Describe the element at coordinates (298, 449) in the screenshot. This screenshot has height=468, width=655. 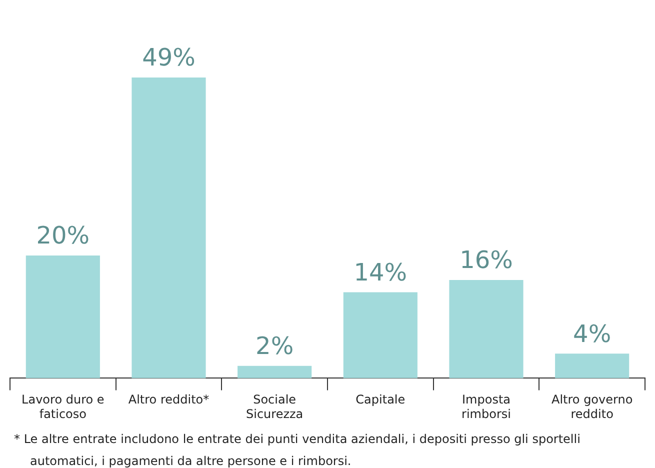
I see `text: * Le altre entrate includono le entrate dei punti vendita aziendali, i depositi presso gli sportelli automatici, i pagamenti da altre persone e i rimborsi.` at that location.